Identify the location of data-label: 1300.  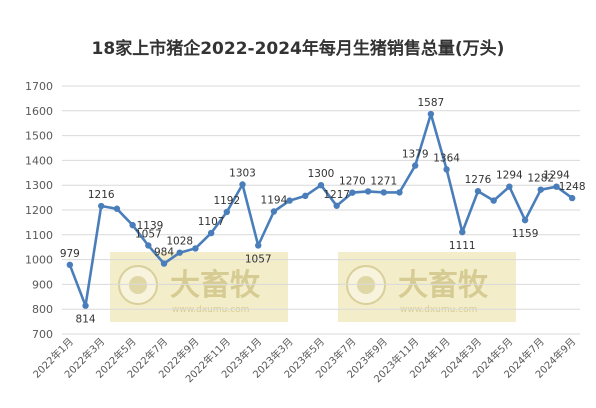
(321, 174).